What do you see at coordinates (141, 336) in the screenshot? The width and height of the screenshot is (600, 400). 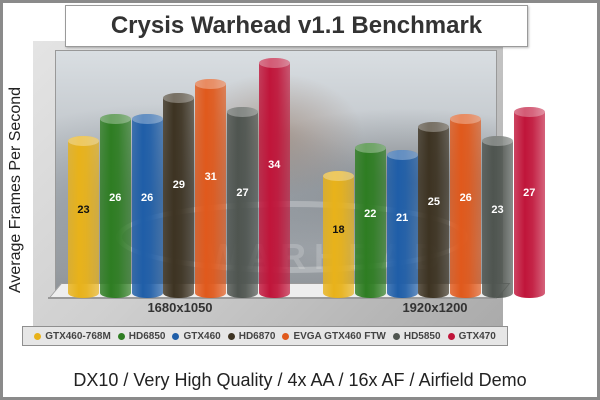 I see `legend-item: HD6850` at bounding box center [141, 336].